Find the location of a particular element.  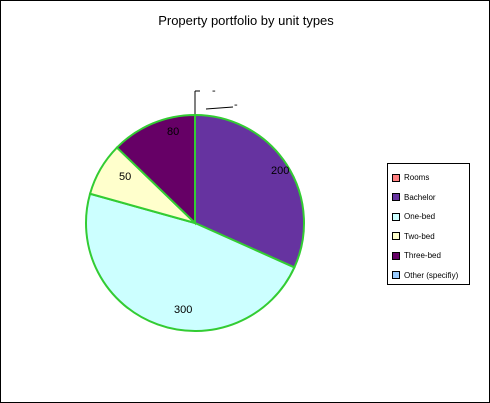

legend-swatch-two-bed is located at coordinates (396, 236).